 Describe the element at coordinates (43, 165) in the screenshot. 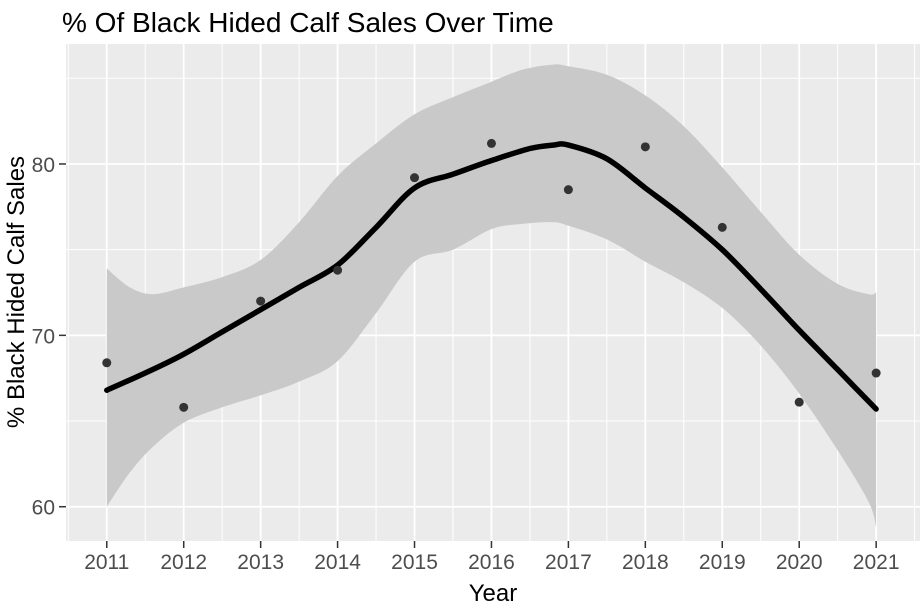

I see `y-tick-label: 80` at that location.